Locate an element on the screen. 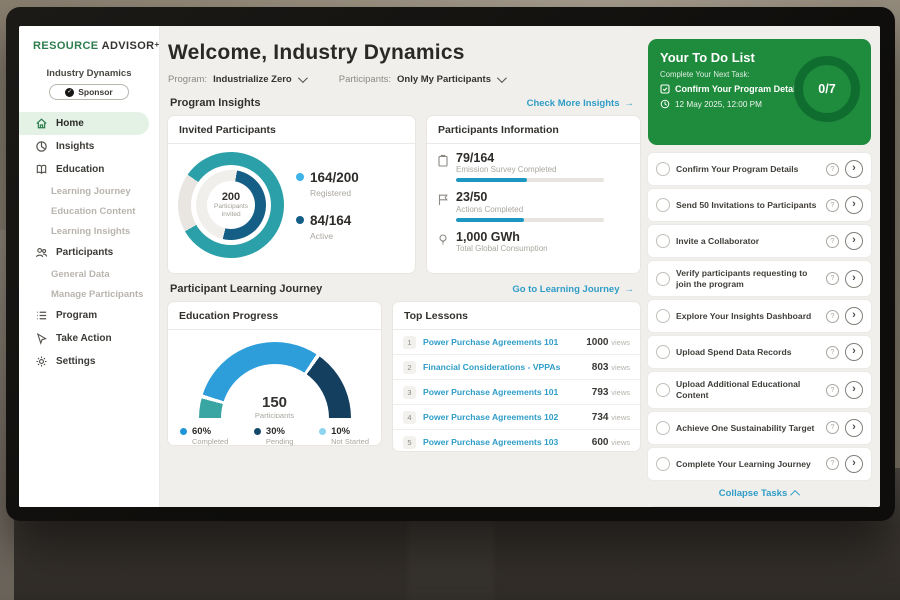  check-more-insights-link: Check More Insights → is located at coordinates (580, 103).